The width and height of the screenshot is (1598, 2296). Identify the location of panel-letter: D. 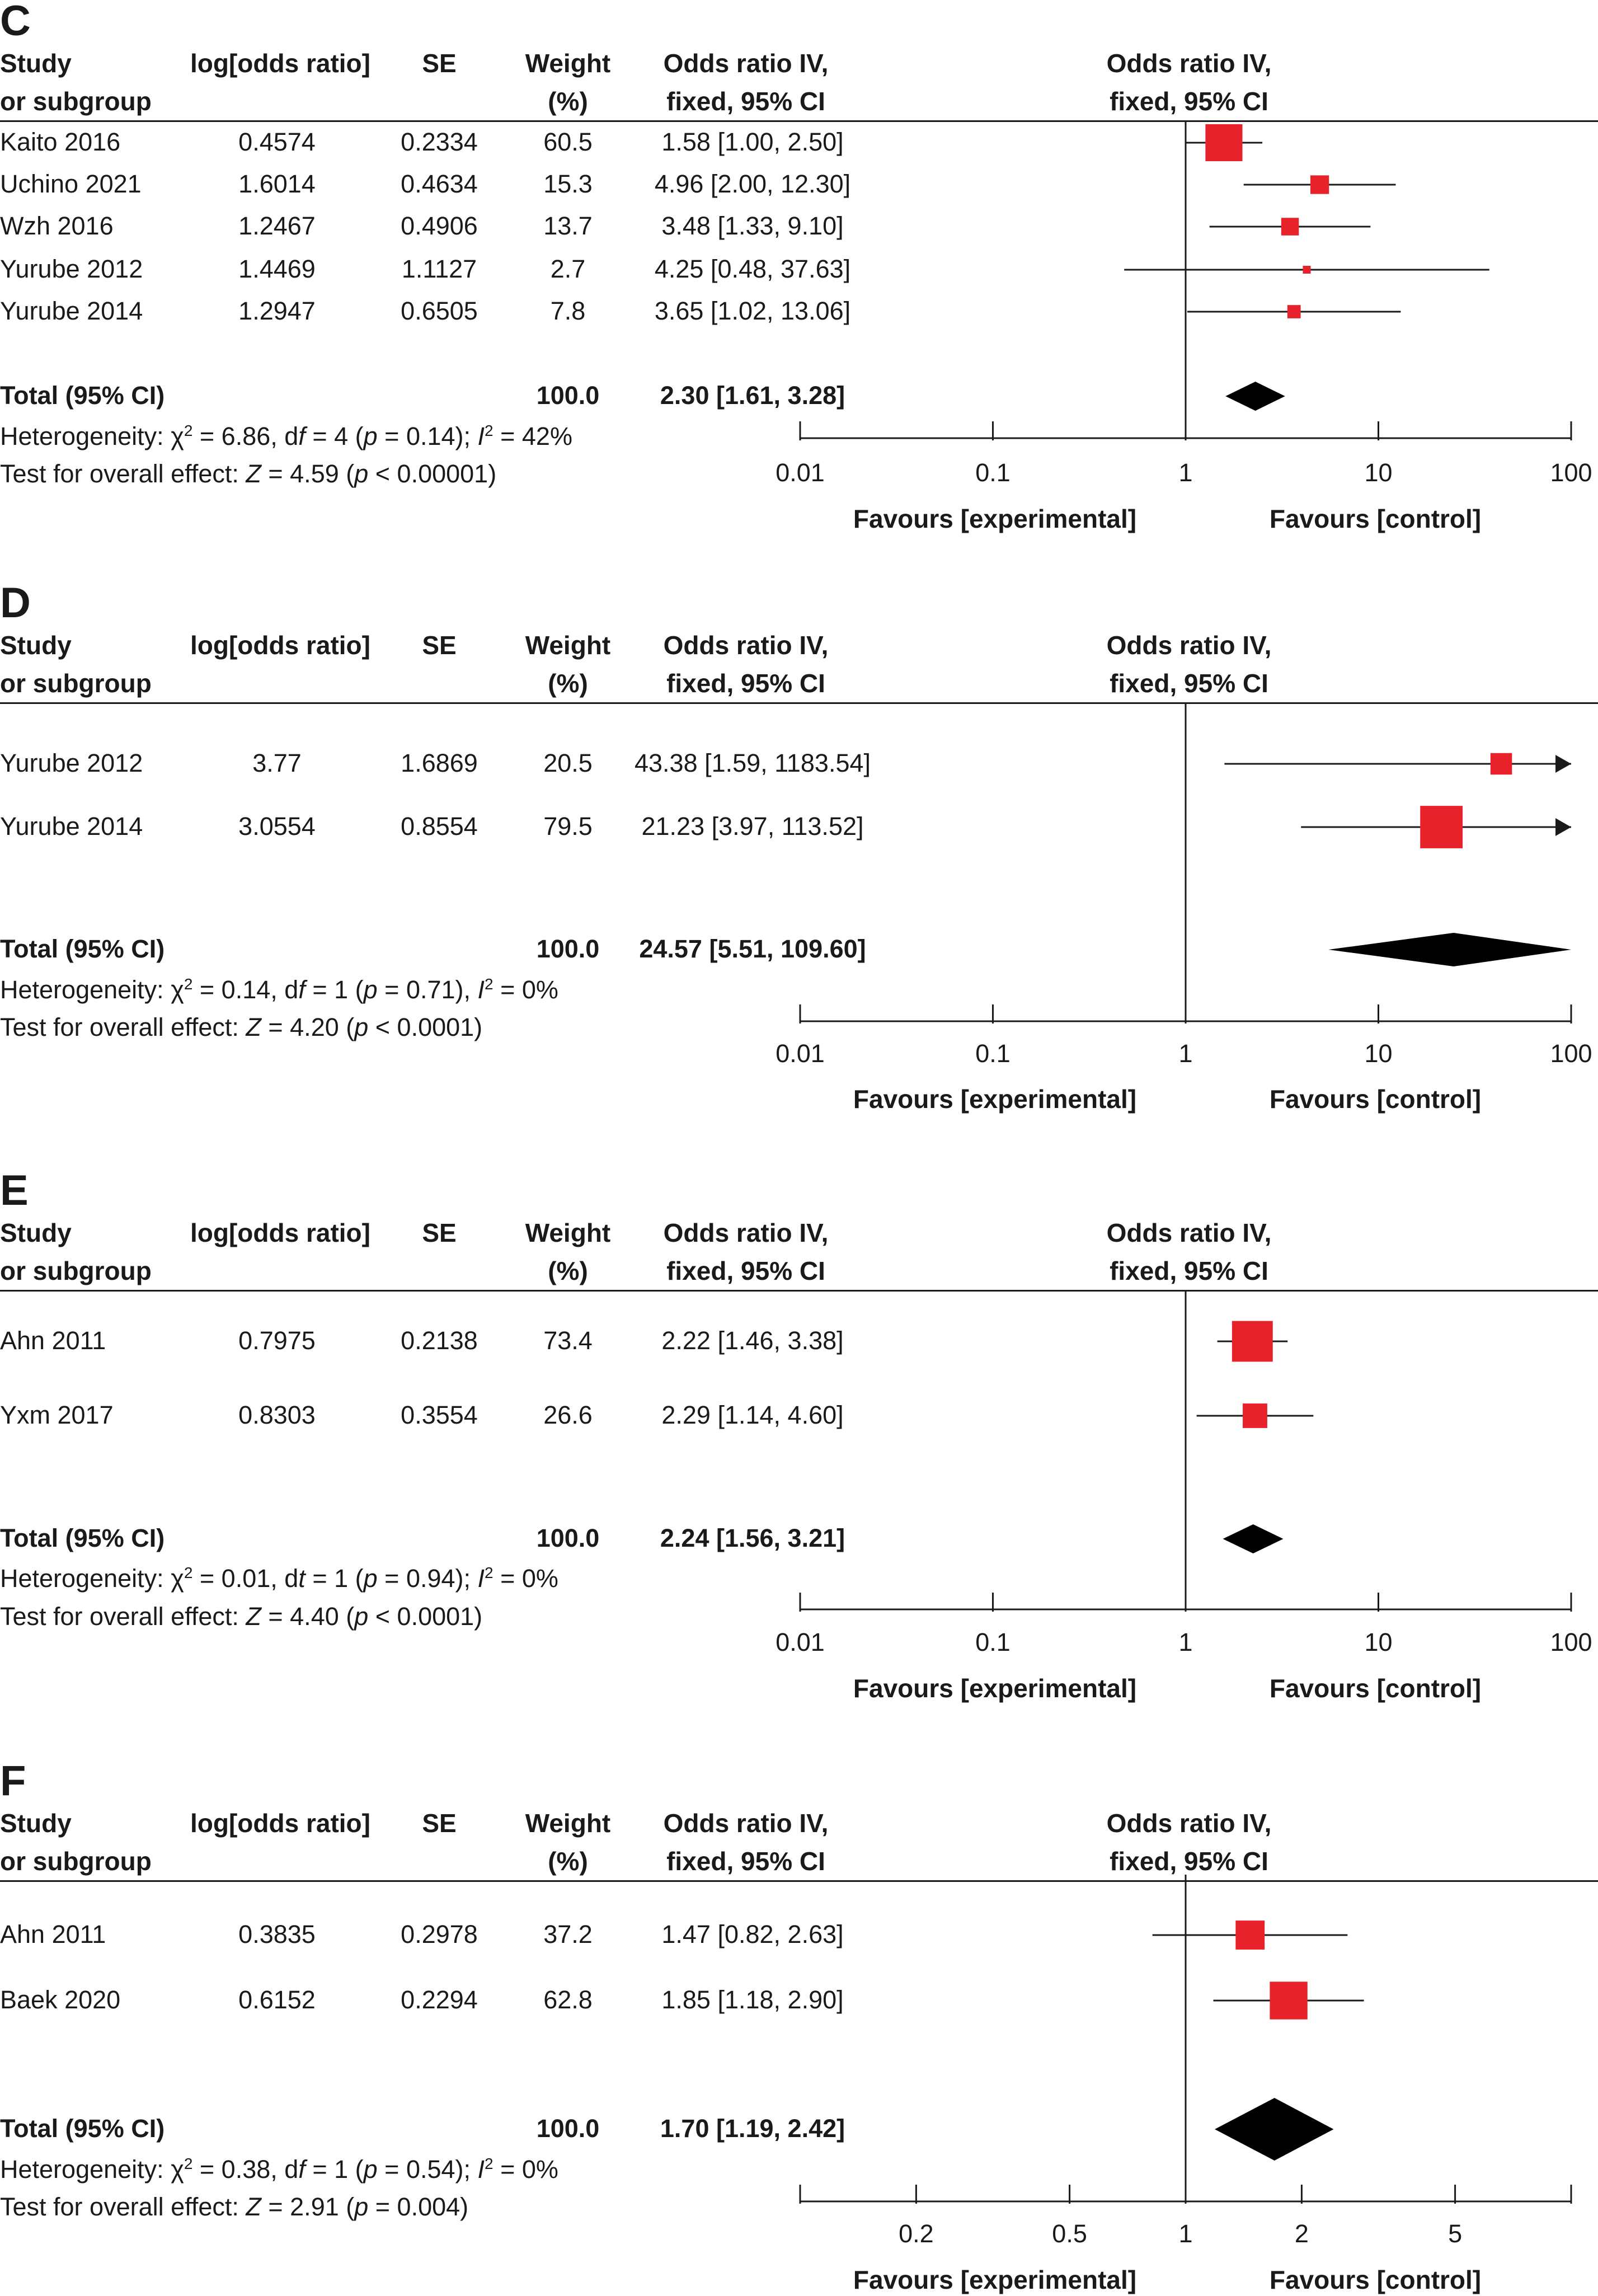
(15, 603).